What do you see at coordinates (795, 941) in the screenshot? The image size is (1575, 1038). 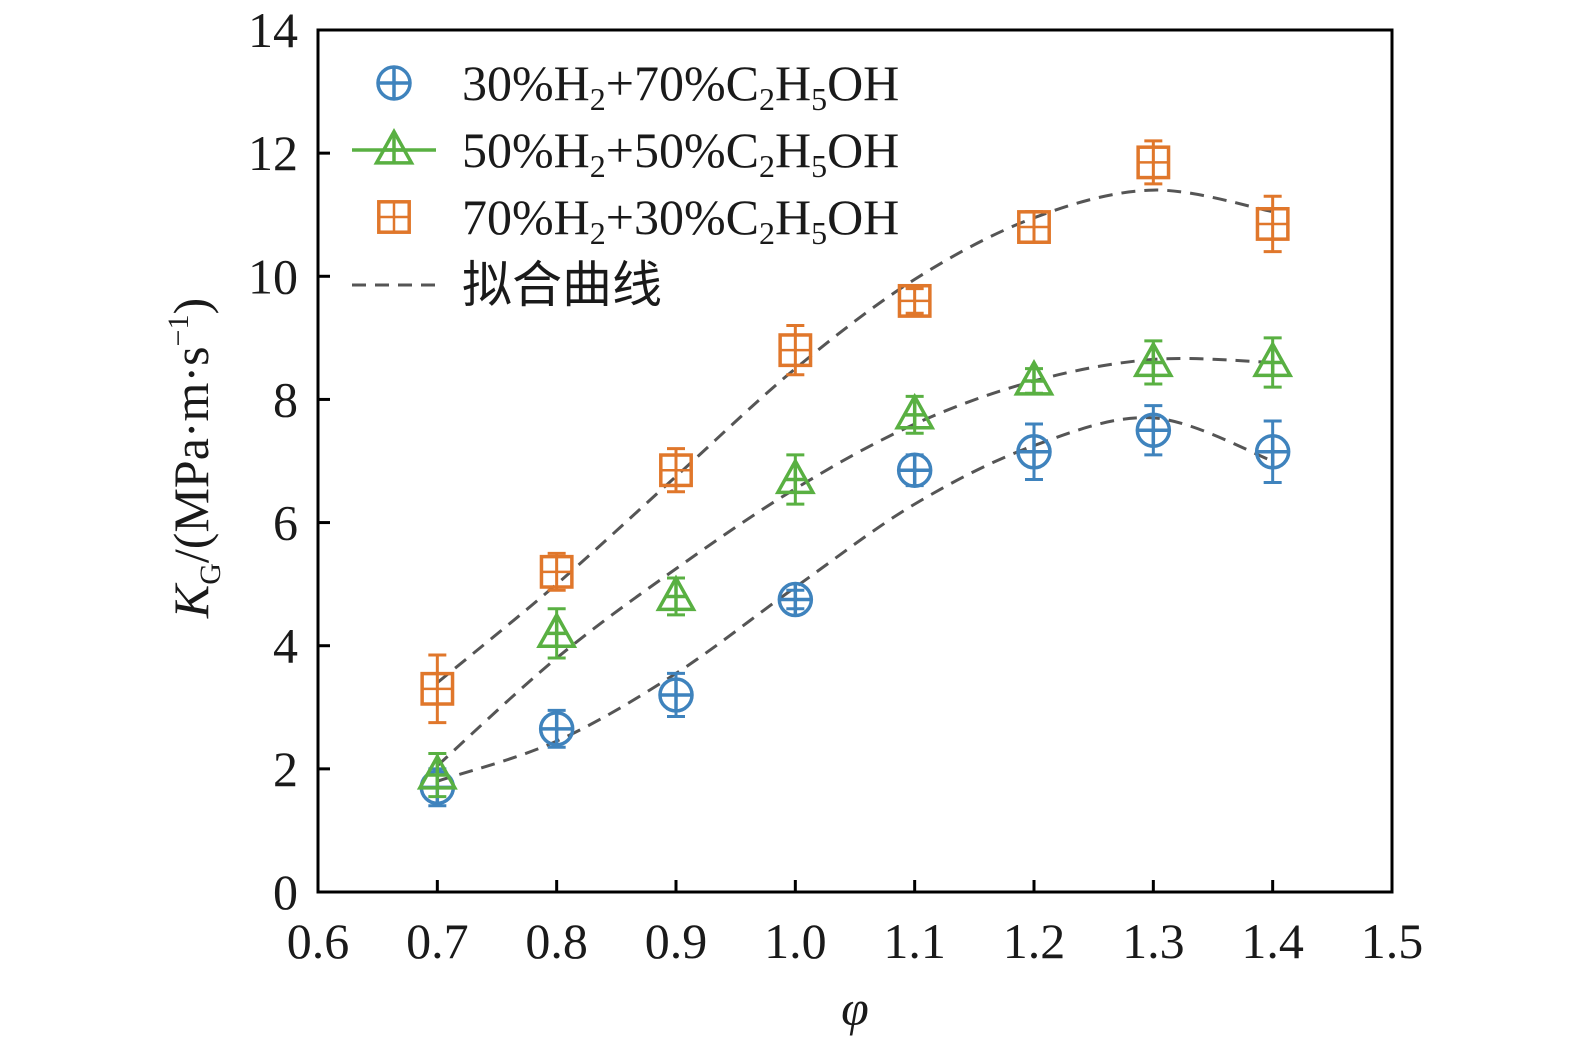 I see `x-tick-label: 1.0` at bounding box center [795, 941].